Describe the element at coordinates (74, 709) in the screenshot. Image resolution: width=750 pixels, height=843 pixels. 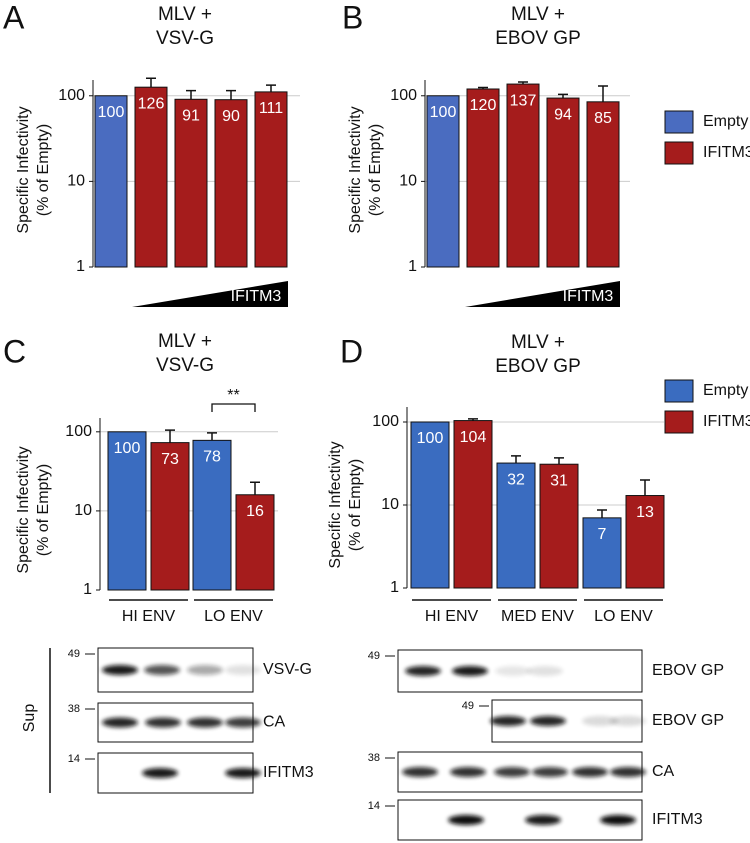
I see `marker-label: 38` at that location.